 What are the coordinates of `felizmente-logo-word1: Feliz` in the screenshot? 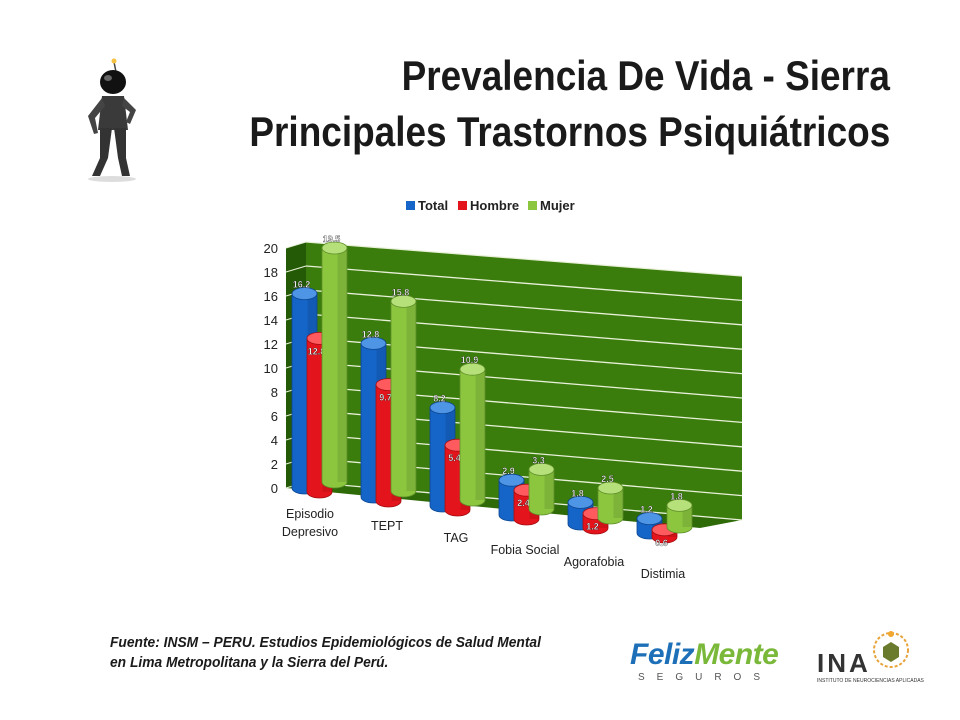 It's located at (662, 654).